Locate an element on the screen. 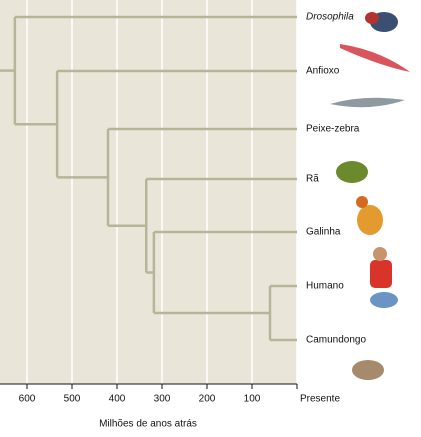  tick-label: 300 is located at coordinates (162, 399).